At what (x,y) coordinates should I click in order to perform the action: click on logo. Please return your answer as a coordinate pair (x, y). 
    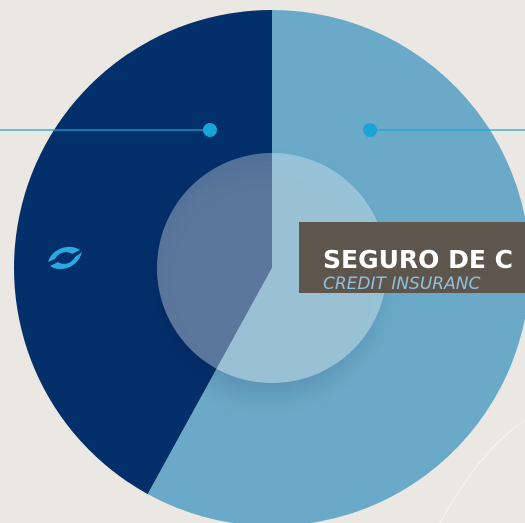
    Looking at the image, I should click on (65, 258).